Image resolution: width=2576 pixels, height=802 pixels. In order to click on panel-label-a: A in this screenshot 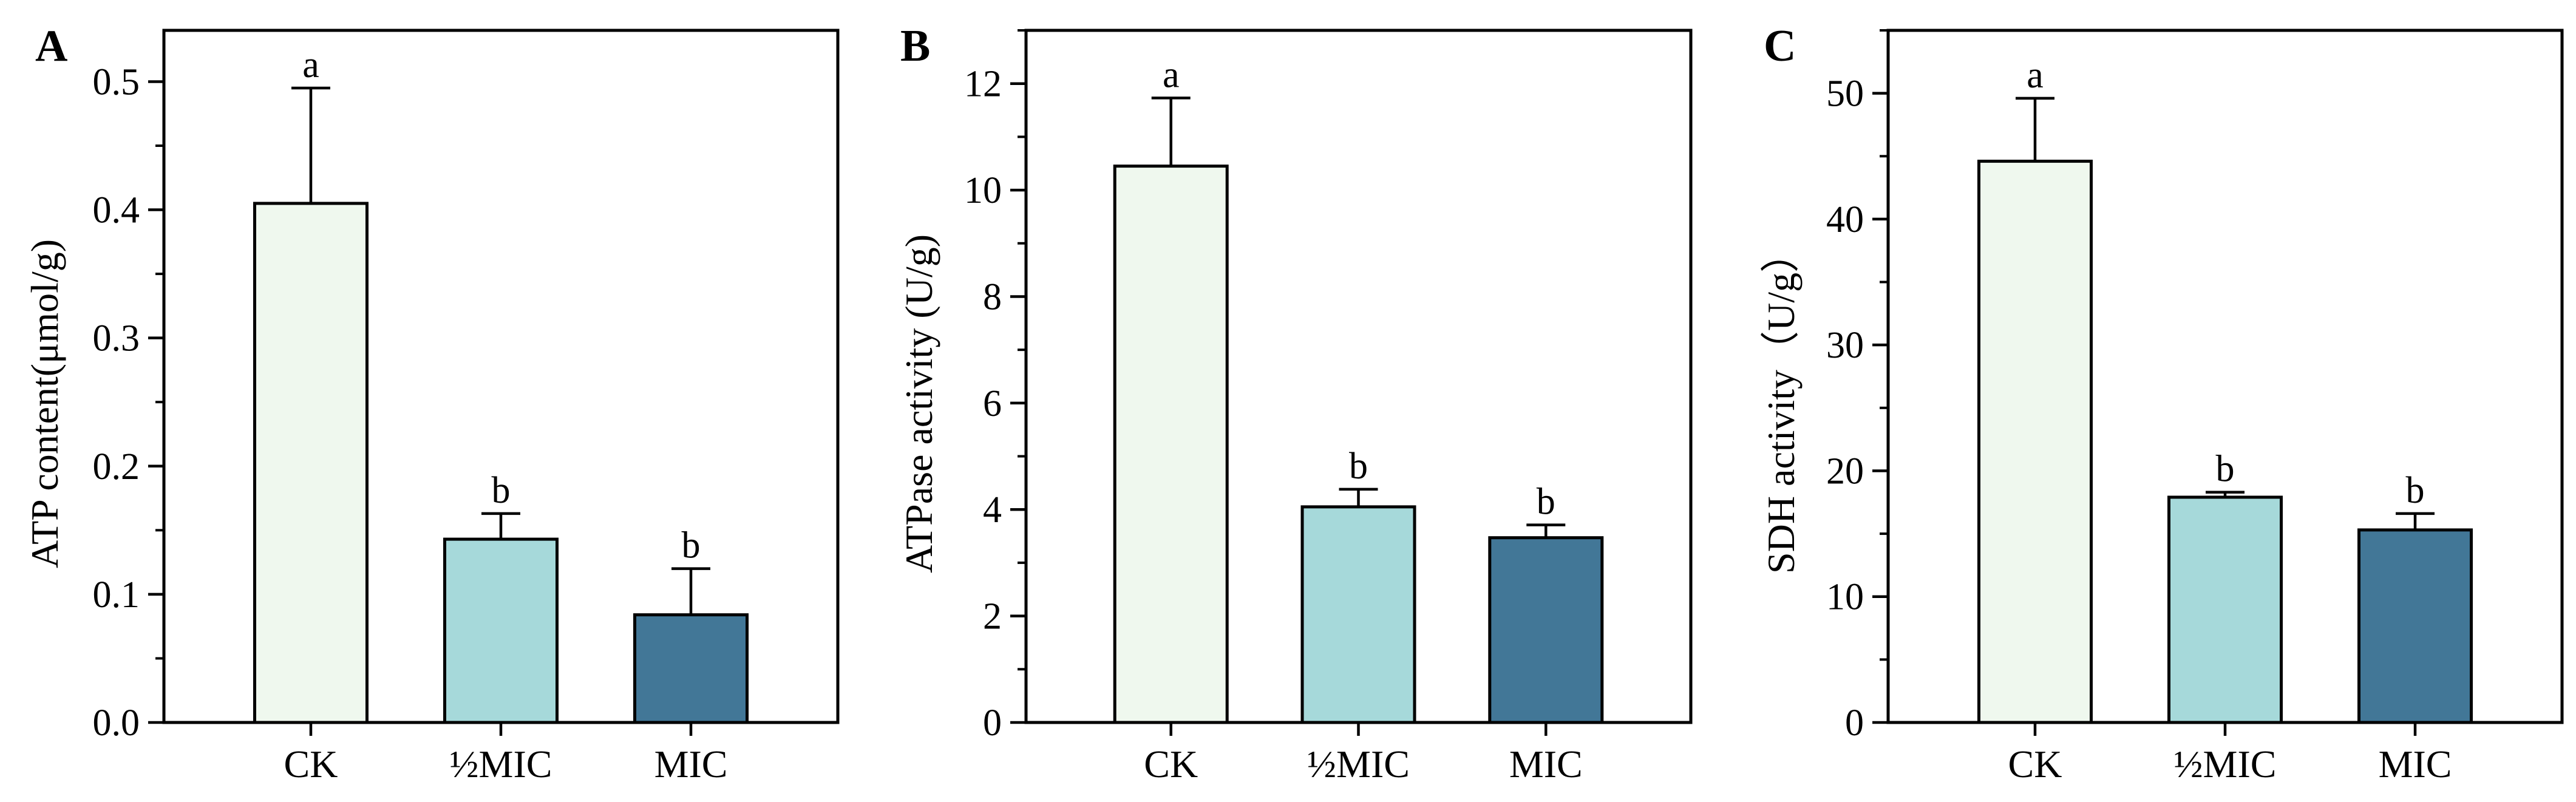, I will do `click(51, 46)`.